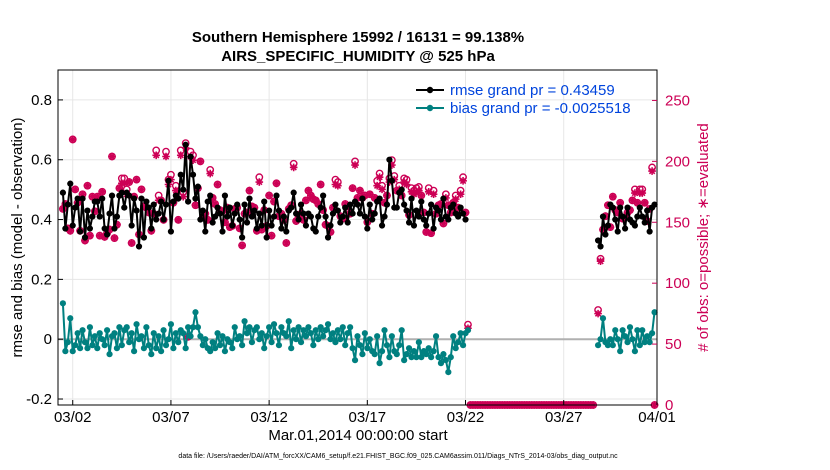 The image size is (830, 470). Describe the element at coordinates (358, 56) in the screenshot. I see `chart-title-line2: AIRS_SPECIFIC_HUMIDITY @ 525 hPa` at that location.